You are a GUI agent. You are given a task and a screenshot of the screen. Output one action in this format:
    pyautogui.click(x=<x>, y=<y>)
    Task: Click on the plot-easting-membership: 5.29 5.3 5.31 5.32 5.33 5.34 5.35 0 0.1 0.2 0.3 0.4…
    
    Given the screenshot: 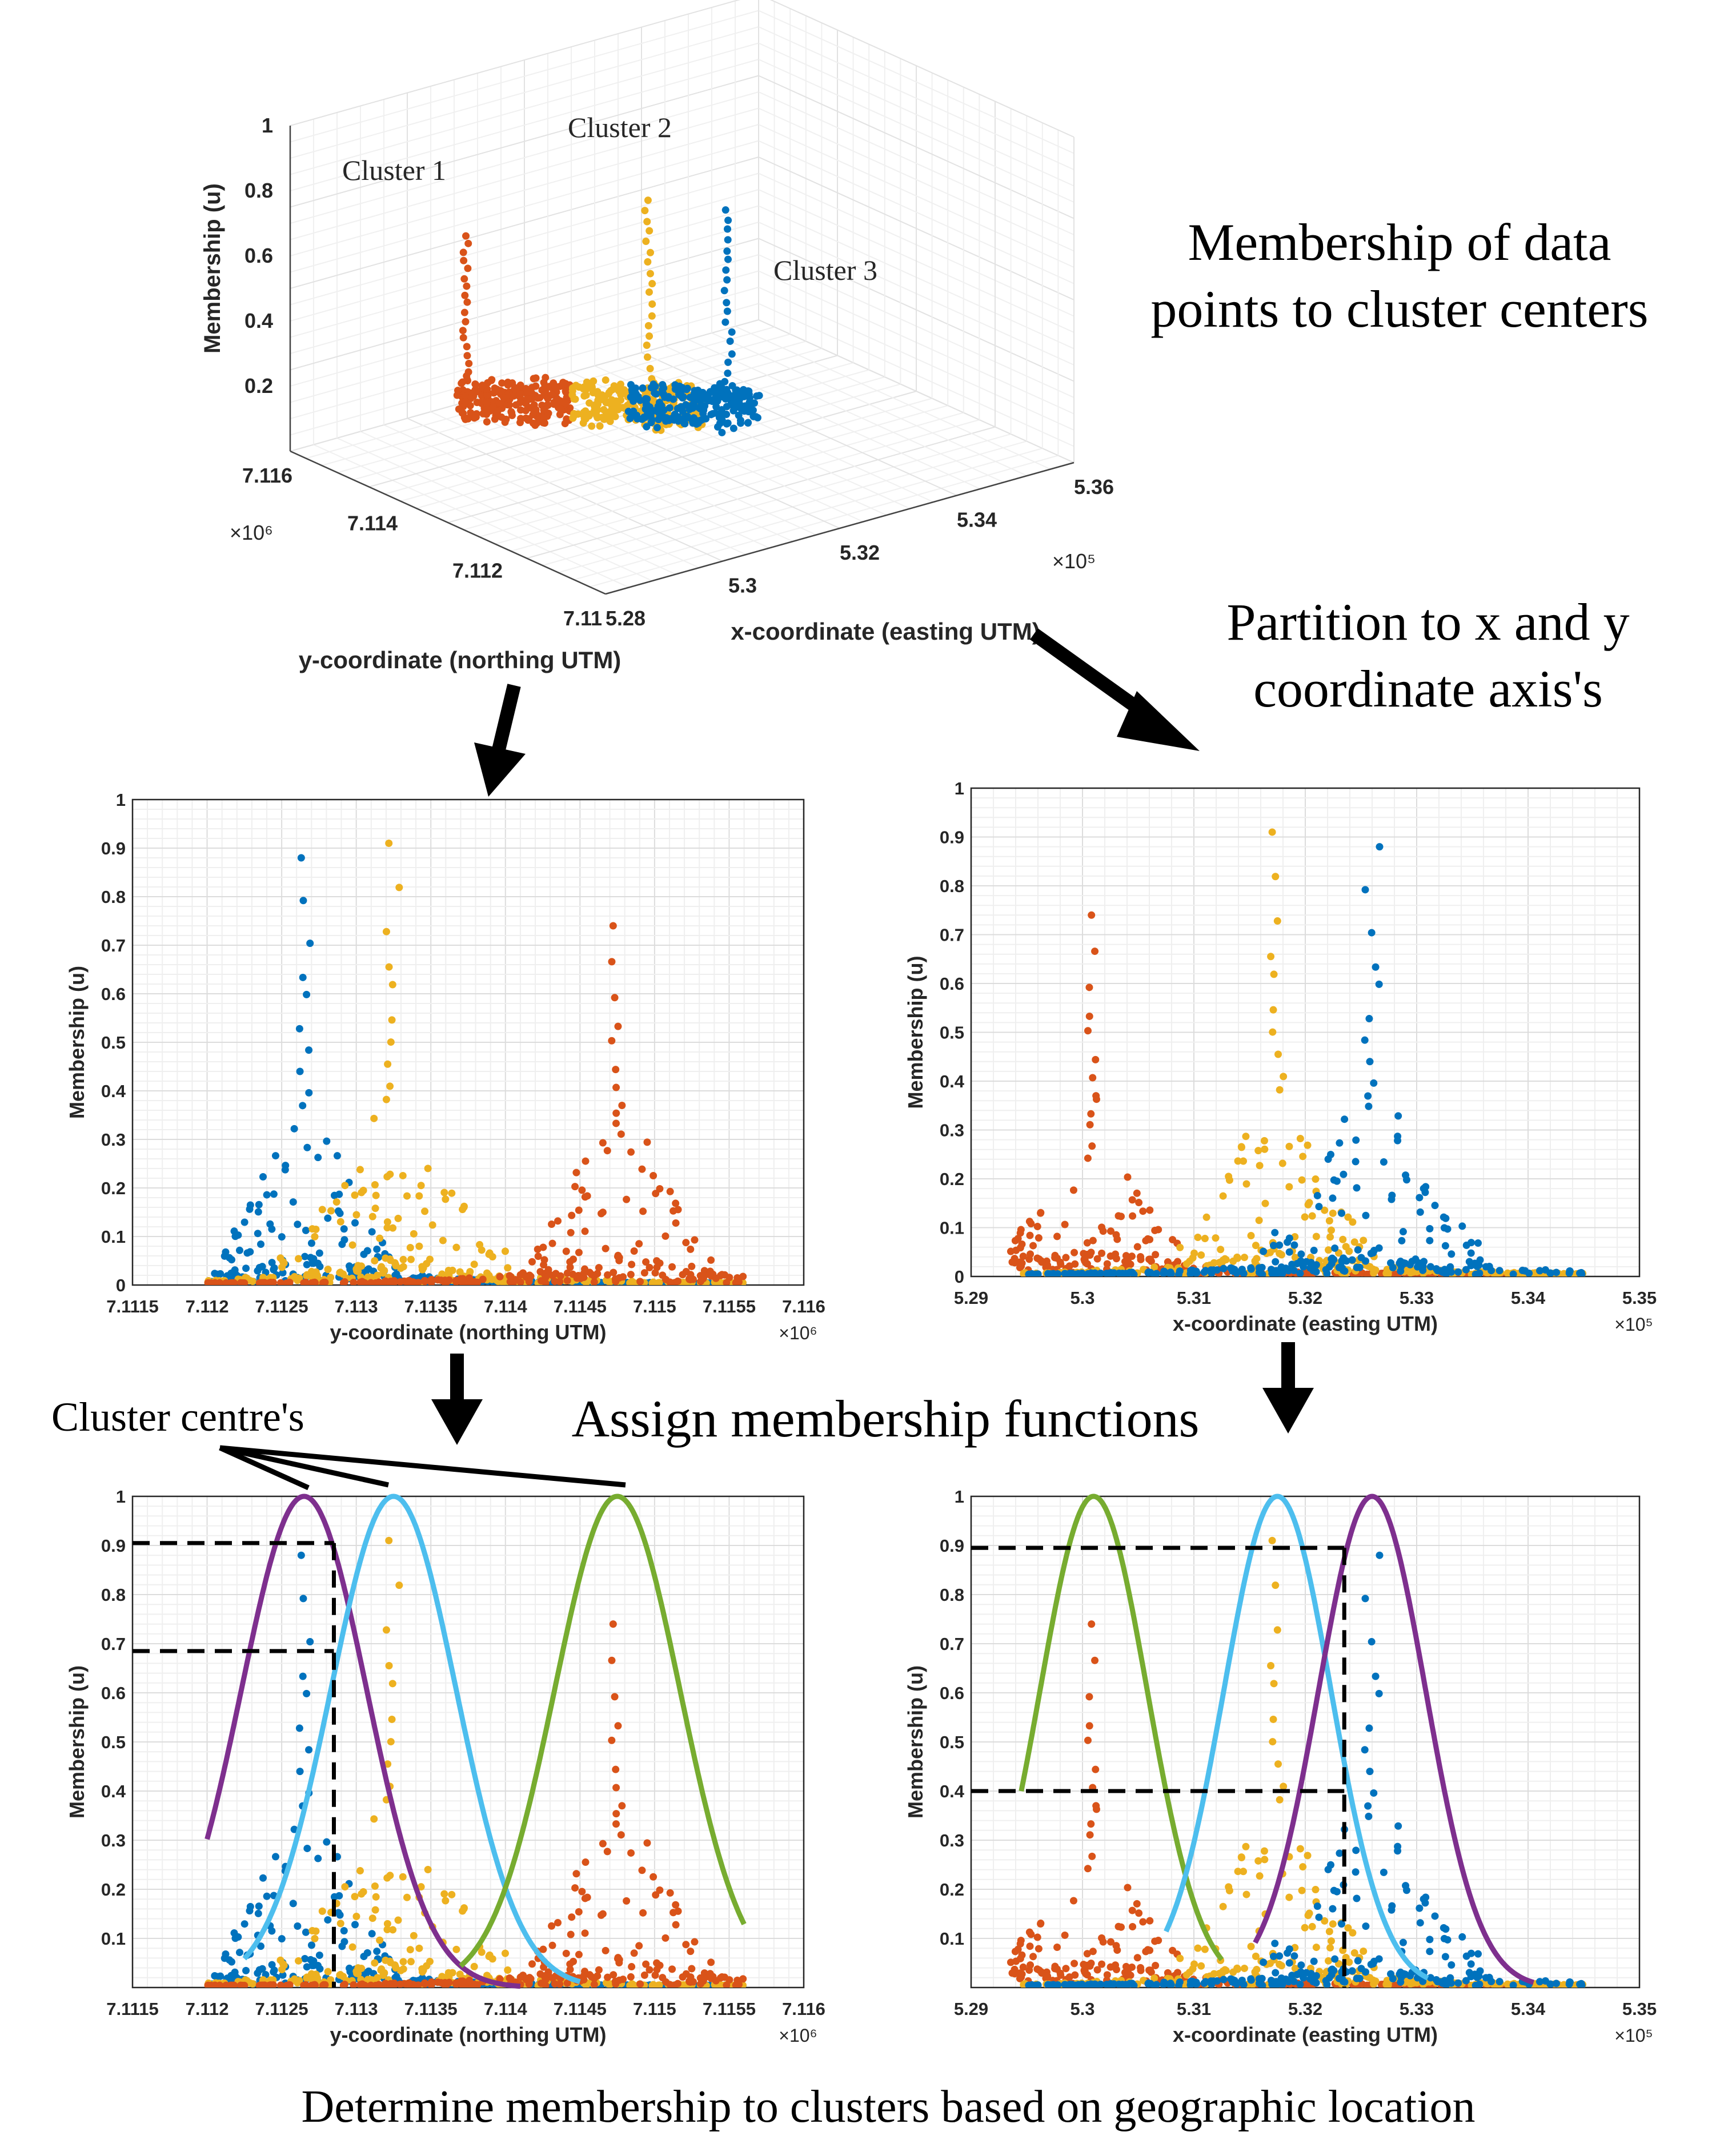 What is the action you would take?
    pyautogui.click(x=1280, y=1056)
    